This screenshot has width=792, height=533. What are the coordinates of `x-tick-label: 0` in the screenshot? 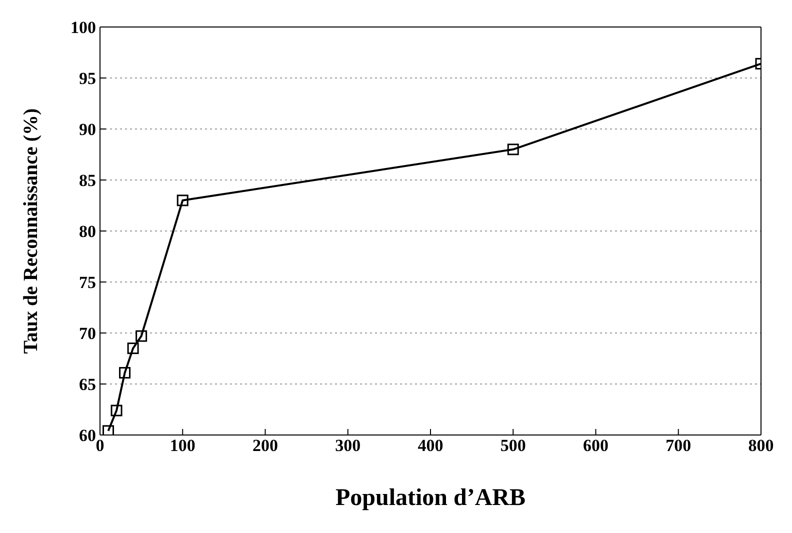 It's located at (100, 446).